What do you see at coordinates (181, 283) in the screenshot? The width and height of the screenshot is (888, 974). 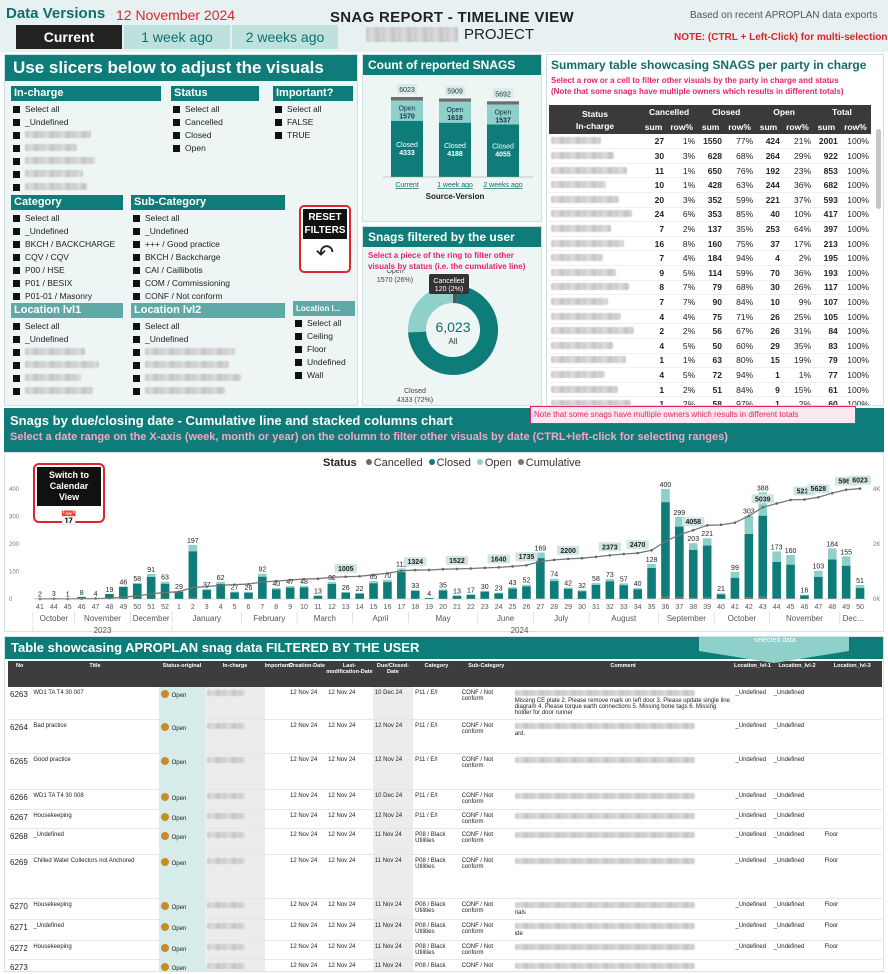 I see `slicer-item: COM / Commissioning` at bounding box center [181, 283].